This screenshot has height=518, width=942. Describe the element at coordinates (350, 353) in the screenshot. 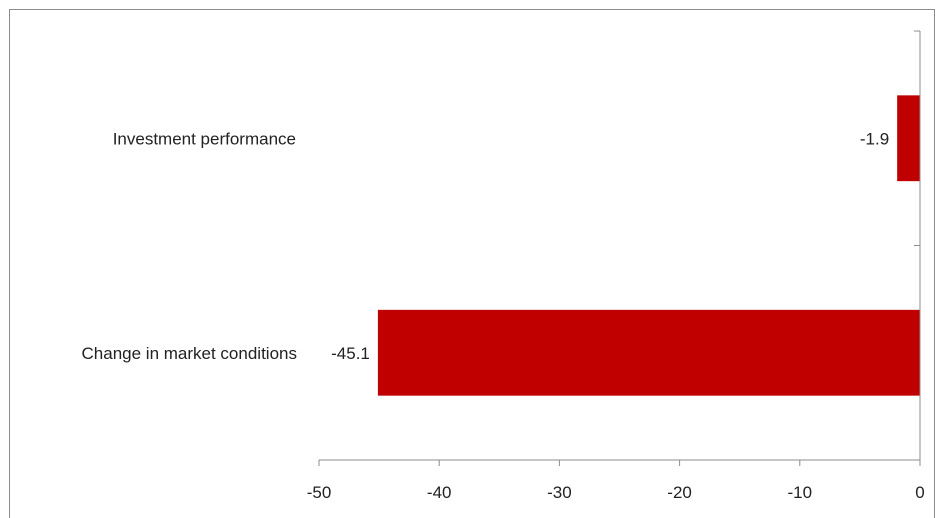

I see `data-label-1: -45.1` at that location.